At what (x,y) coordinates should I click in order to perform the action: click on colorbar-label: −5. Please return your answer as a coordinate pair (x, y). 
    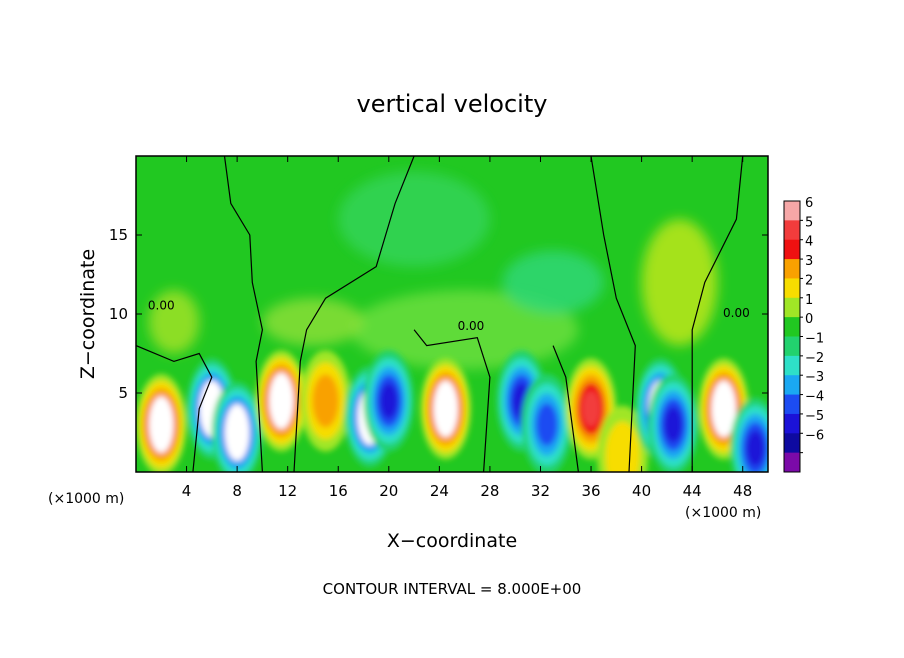
    Looking at the image, I should click on (814, 416).